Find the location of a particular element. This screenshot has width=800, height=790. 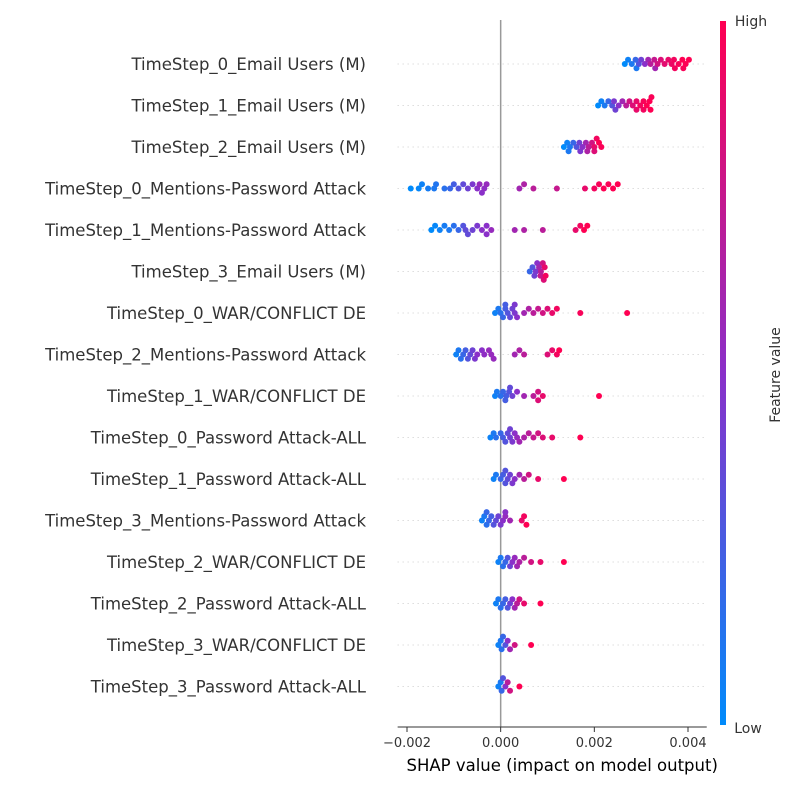

feature-label: TimeStep_1_WAR/CONFLICT DE is located at coordinates (236, 397).